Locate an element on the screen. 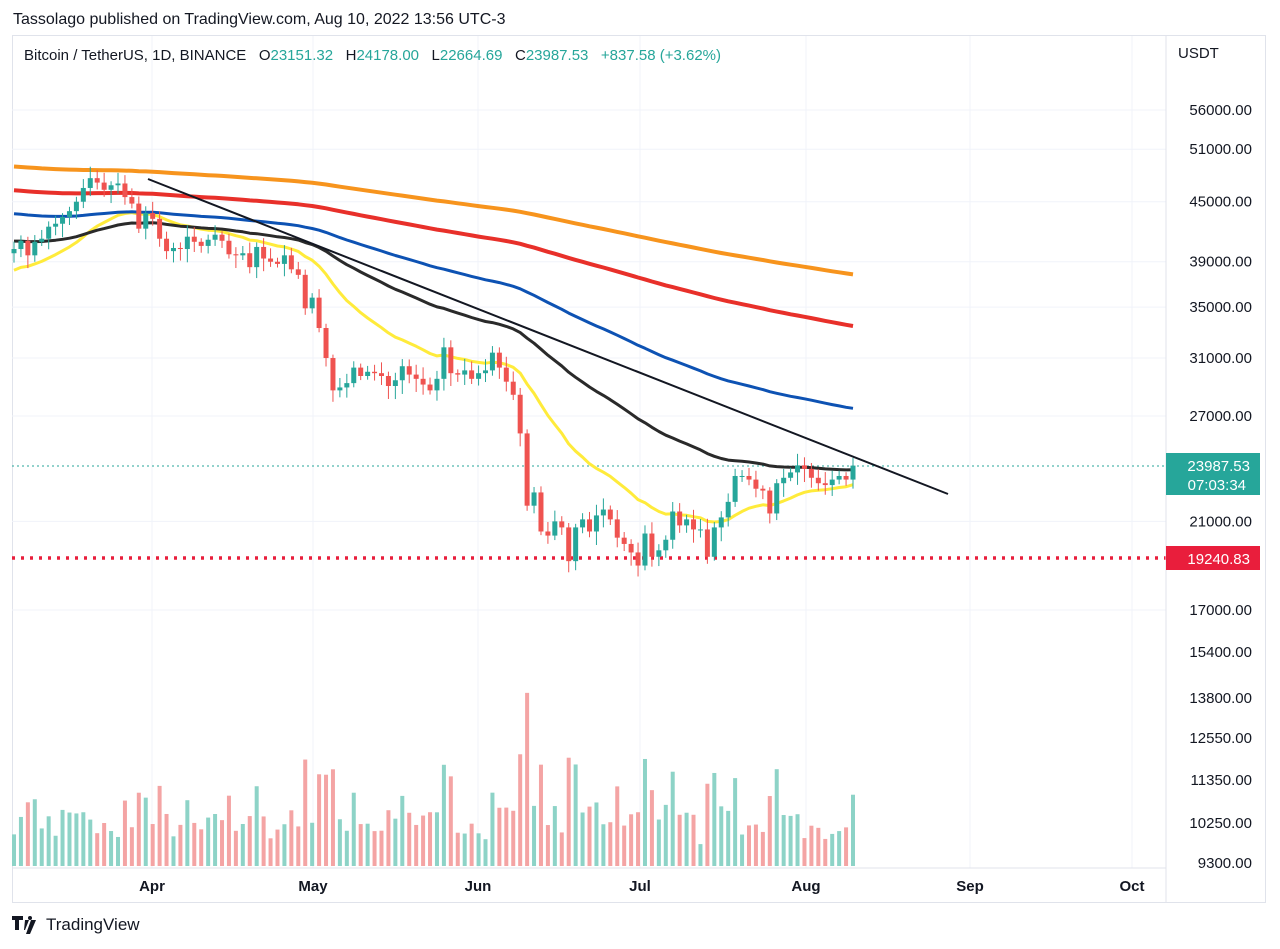 This screenshot has width=1280, height=949. price-tick-label: 51000.00 is located at coordinates (1220, 149).